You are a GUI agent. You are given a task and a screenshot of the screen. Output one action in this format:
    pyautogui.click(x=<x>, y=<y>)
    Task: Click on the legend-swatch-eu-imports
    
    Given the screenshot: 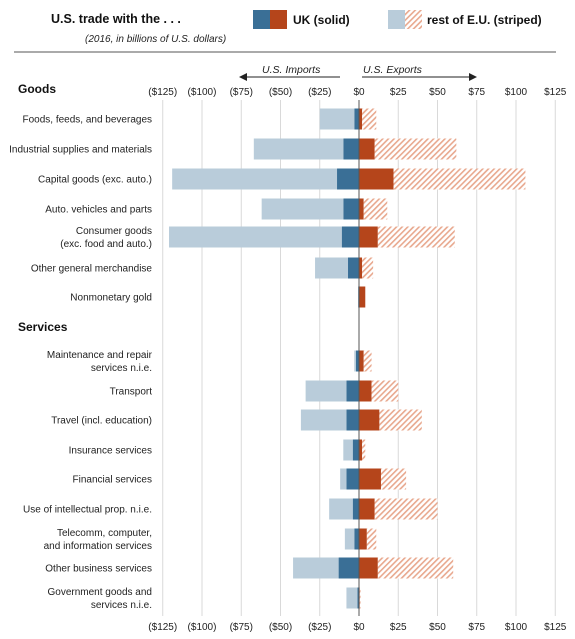 What is the action you would take?
    pyautogui.click(x=396, y=19)
    